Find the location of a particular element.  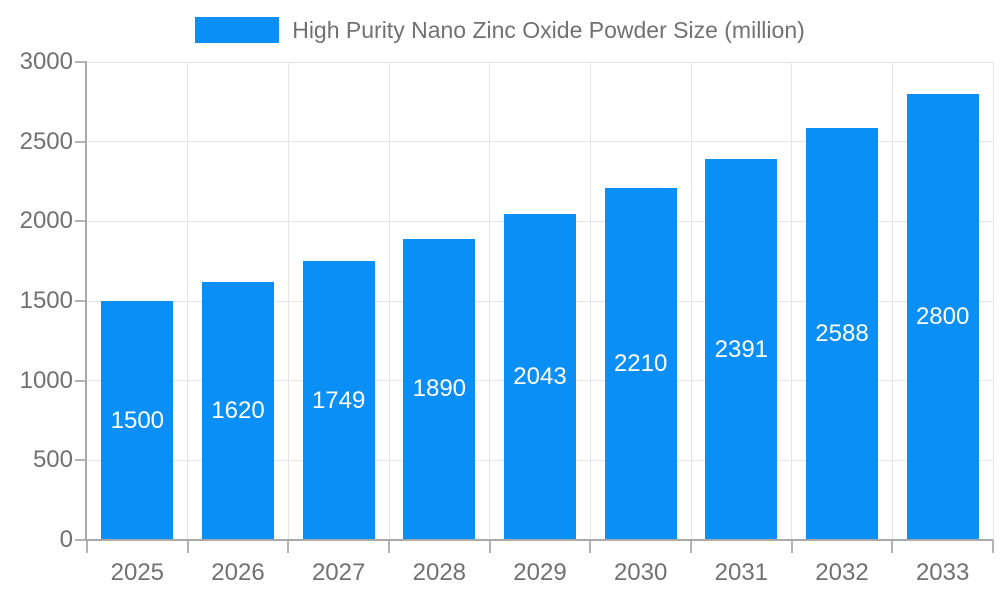

y-axis-tick-label: 500 is located at coordinates (52, 460).